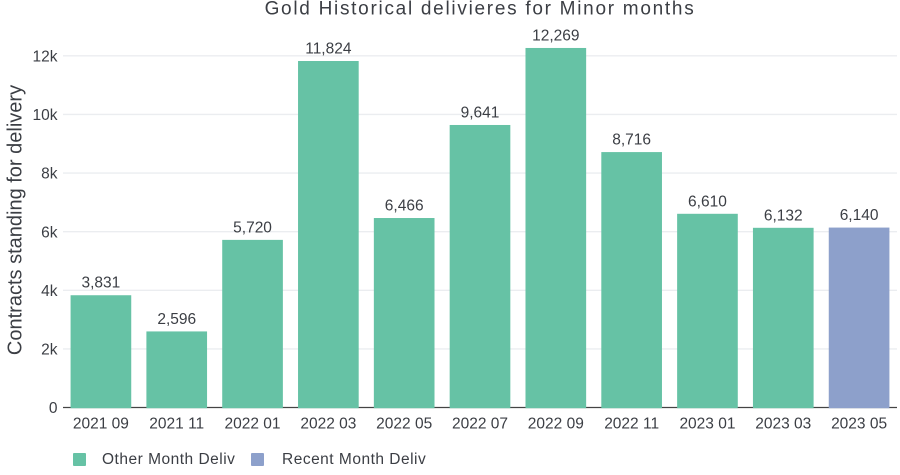 This screenshot has height=475, width=900. I want to click on x-tick-label: 2023 01, so click(707, 424).